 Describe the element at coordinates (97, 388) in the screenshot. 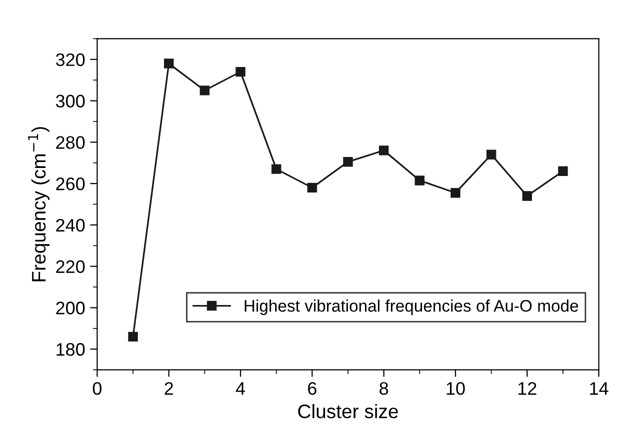

I see `x-tick-label: 0` at that location.